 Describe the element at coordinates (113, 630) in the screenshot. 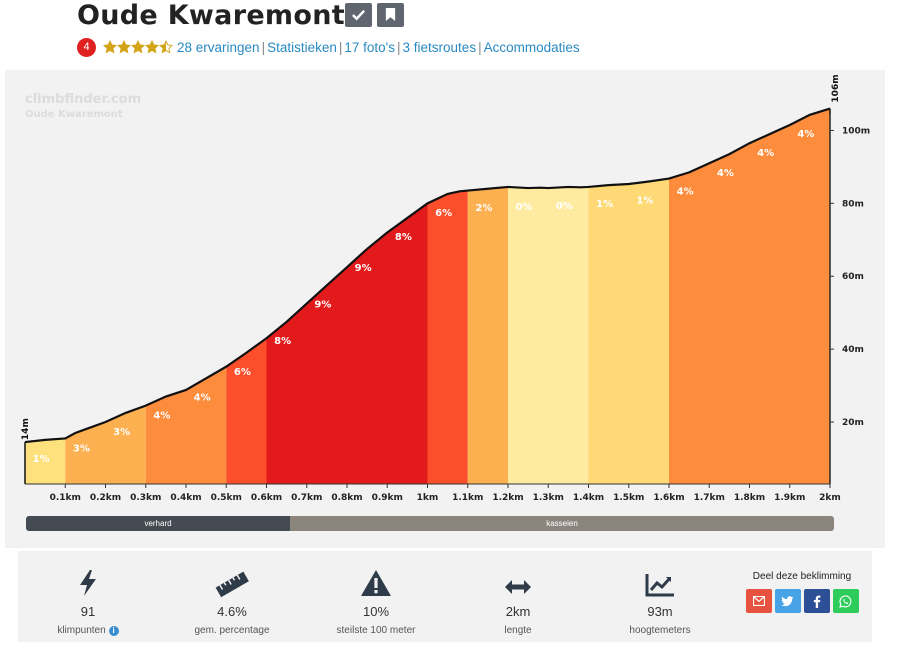

I see `info-icon: i` at that location.